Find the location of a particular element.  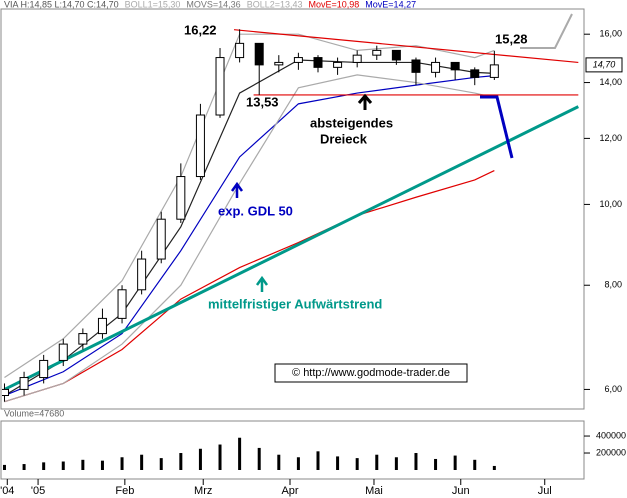

header-item: BOLL1=15,30 is located at coordinates (153, 4).